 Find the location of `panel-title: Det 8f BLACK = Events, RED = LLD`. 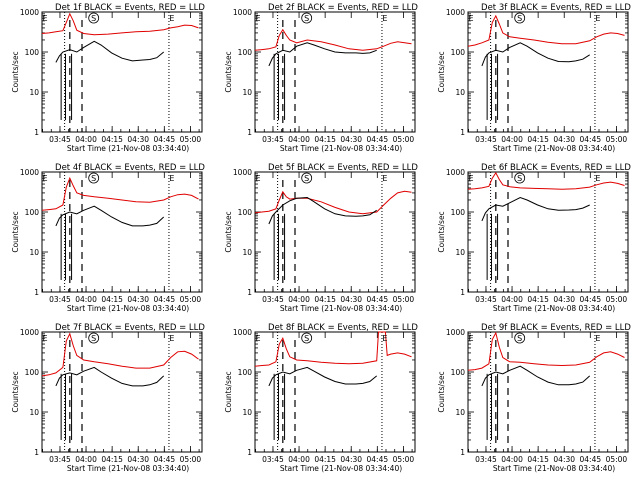

panel-title: Det 8f BLACK = Events, RED = LLD is located at coordinates (343, 328).